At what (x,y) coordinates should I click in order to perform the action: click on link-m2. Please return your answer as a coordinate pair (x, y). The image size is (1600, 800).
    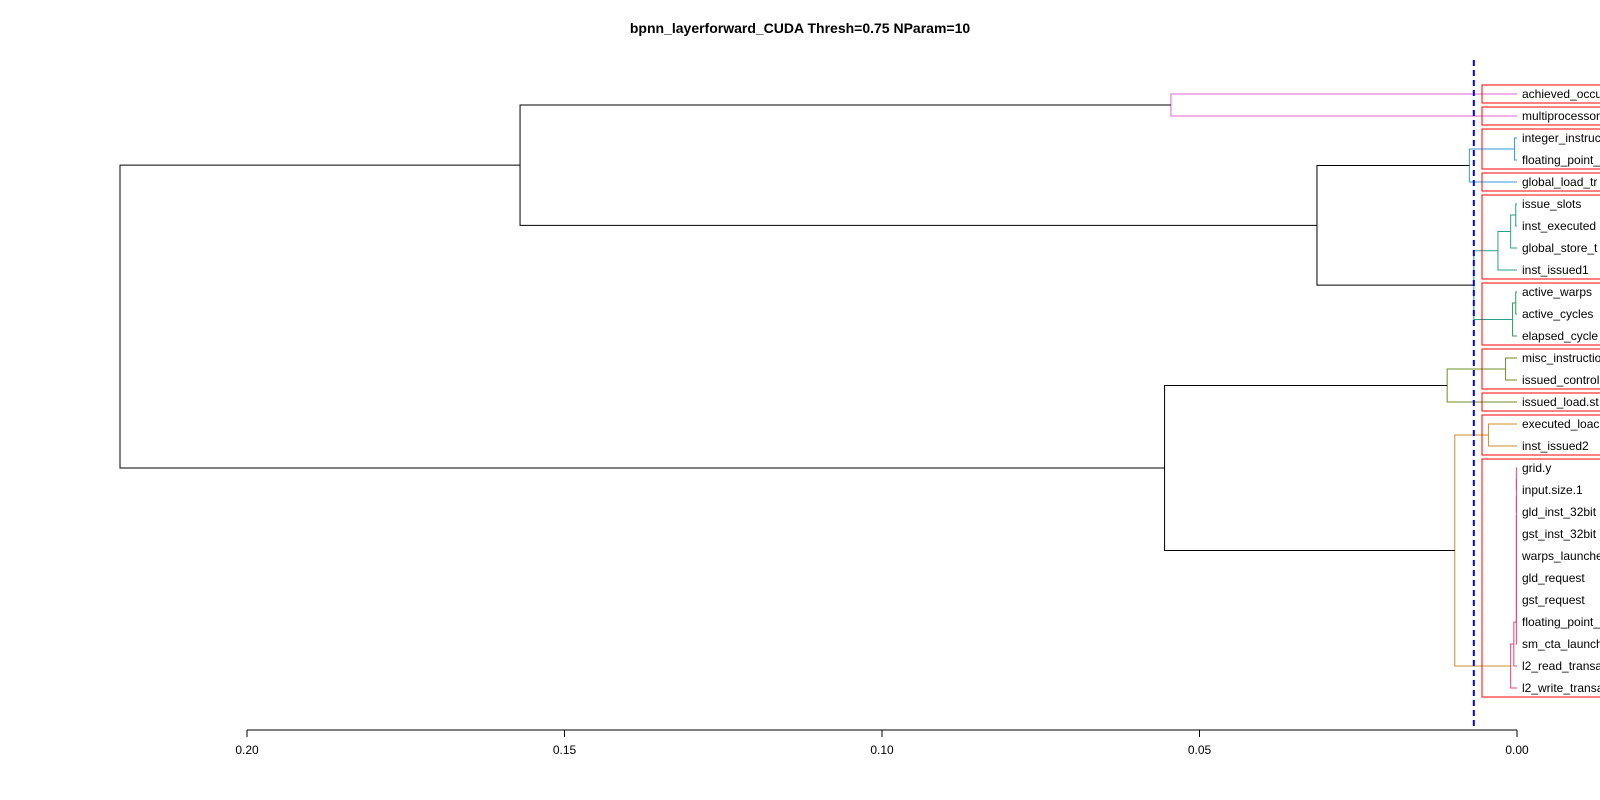
    Looking at the image, I should click on (1515, 149).